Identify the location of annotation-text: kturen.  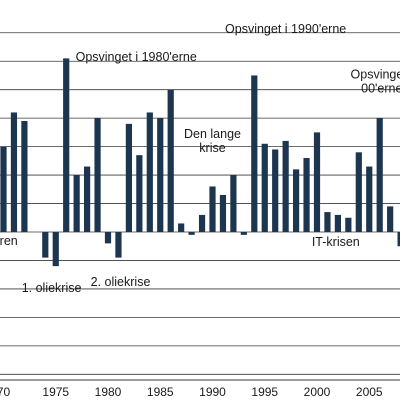
(9, 241).